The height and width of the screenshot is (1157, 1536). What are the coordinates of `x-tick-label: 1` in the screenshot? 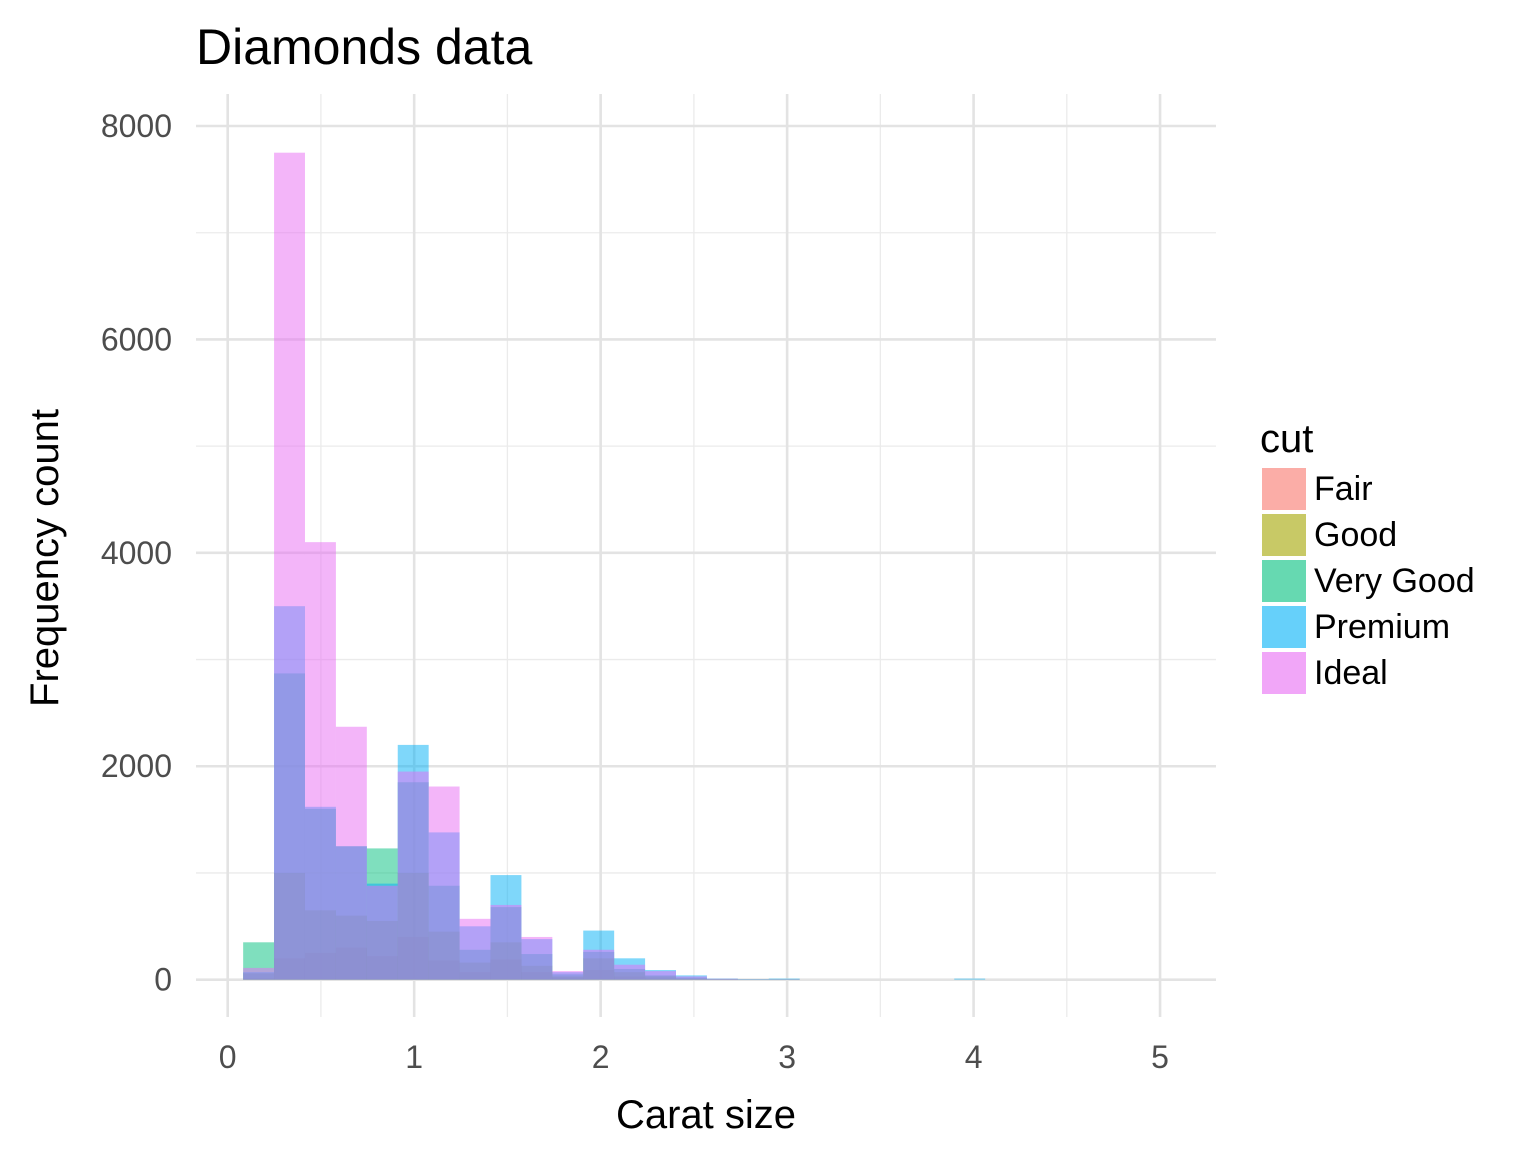 It's located at (414, 1057).